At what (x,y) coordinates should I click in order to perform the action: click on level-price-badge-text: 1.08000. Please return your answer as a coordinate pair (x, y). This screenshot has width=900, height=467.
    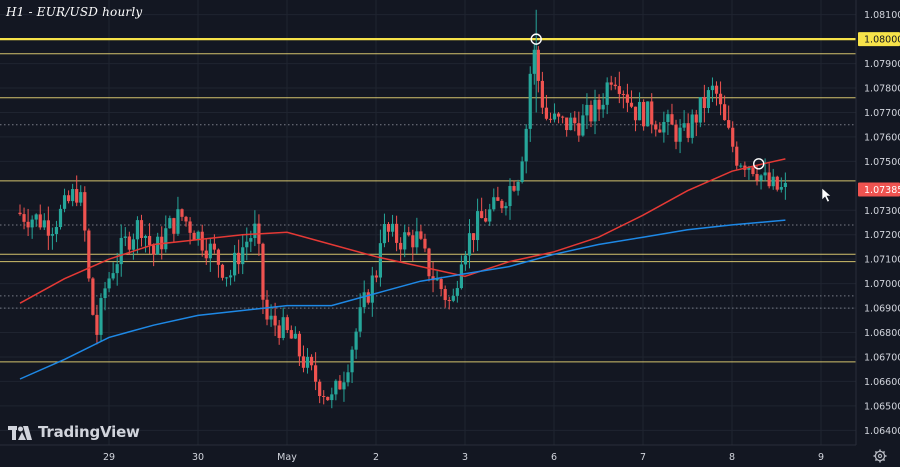
    Looking at the image, I should click on (882, 40).